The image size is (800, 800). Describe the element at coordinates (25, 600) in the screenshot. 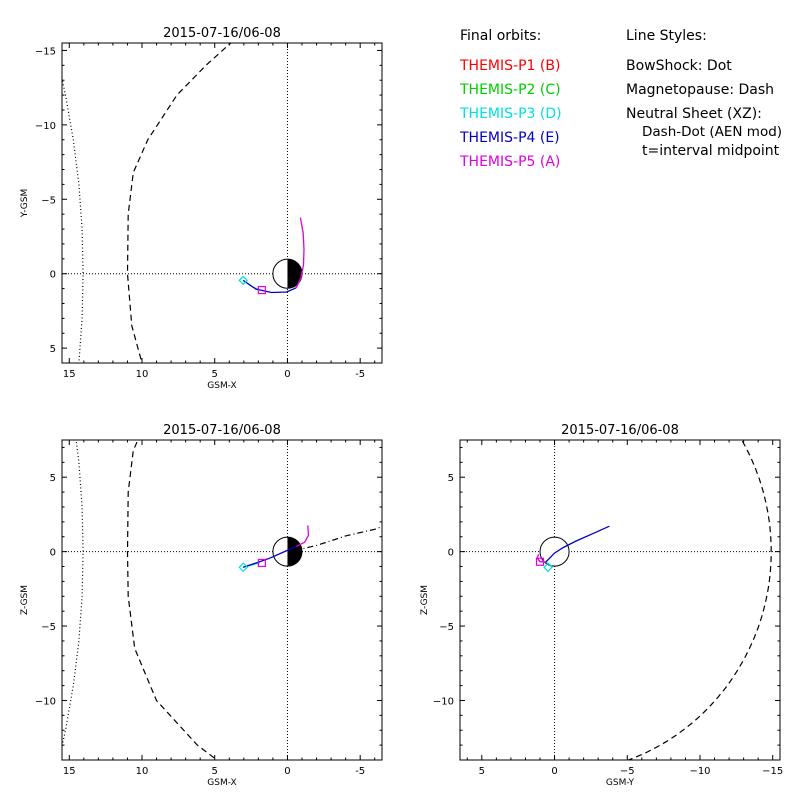

I see `panel-xz-ylabel: Z-GSM` at that location.